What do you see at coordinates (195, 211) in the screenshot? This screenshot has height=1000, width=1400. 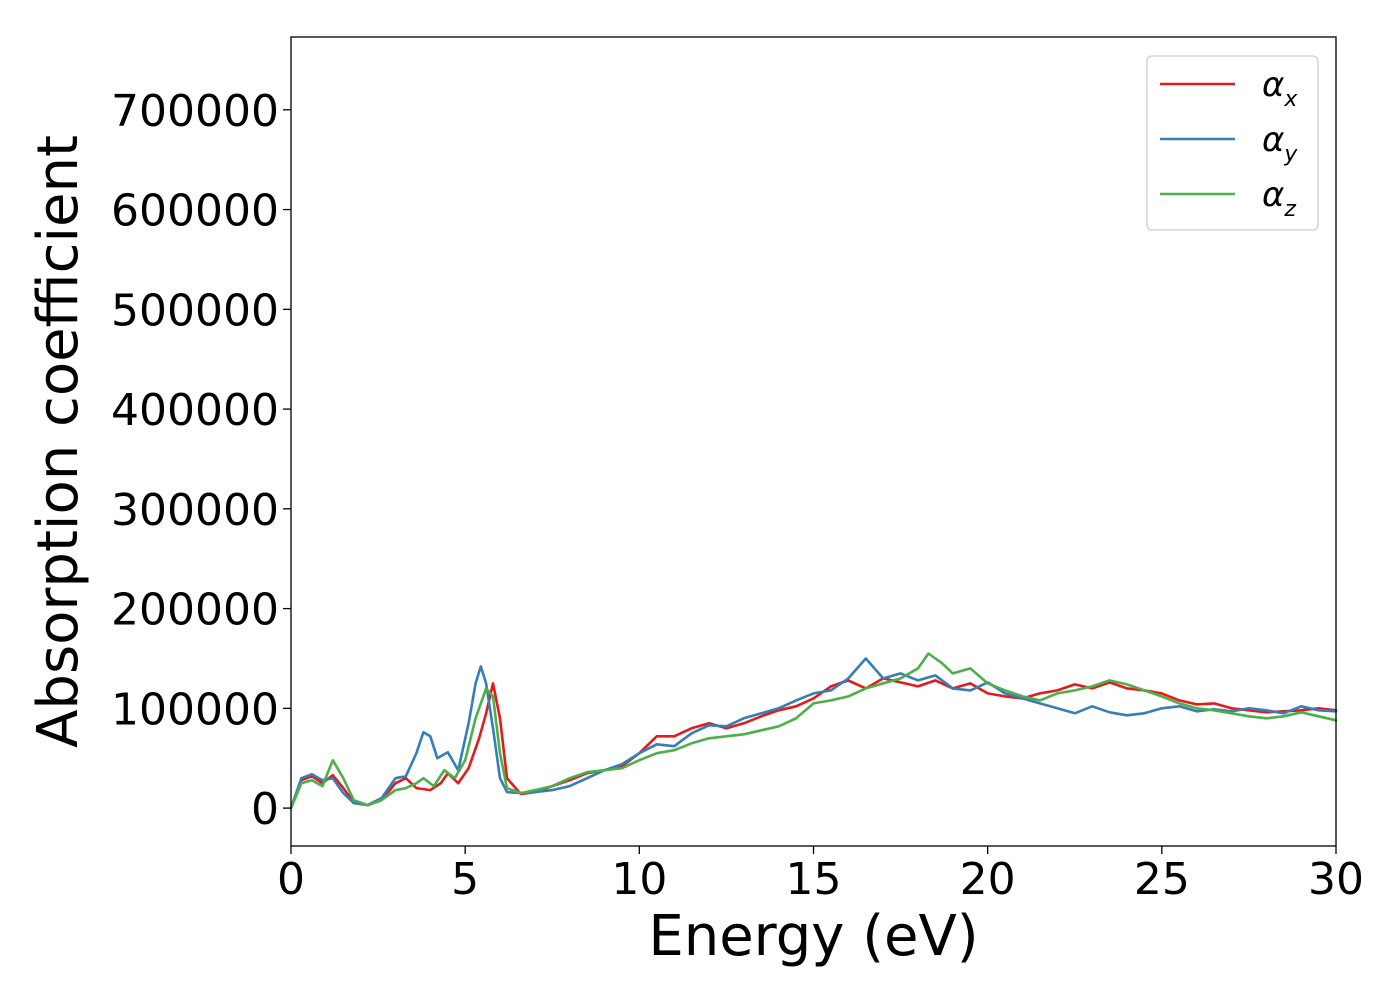 I see `y-tick-label: 600000` at bounding box center [195, 211].